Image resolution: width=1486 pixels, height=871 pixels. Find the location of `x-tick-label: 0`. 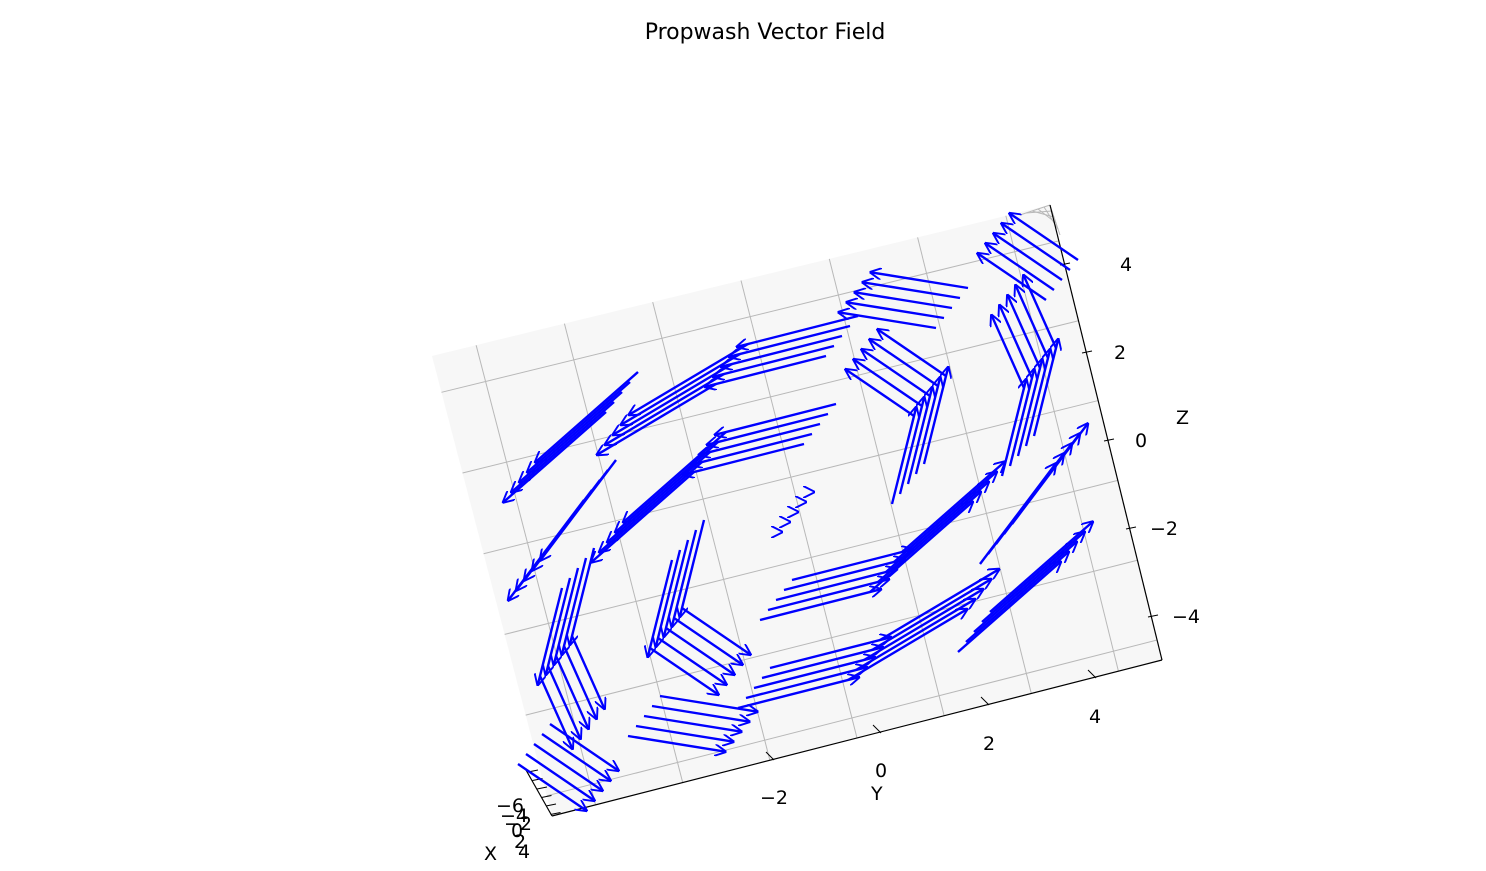

x-tick-label: 0 is located at coordinates (517, 831).